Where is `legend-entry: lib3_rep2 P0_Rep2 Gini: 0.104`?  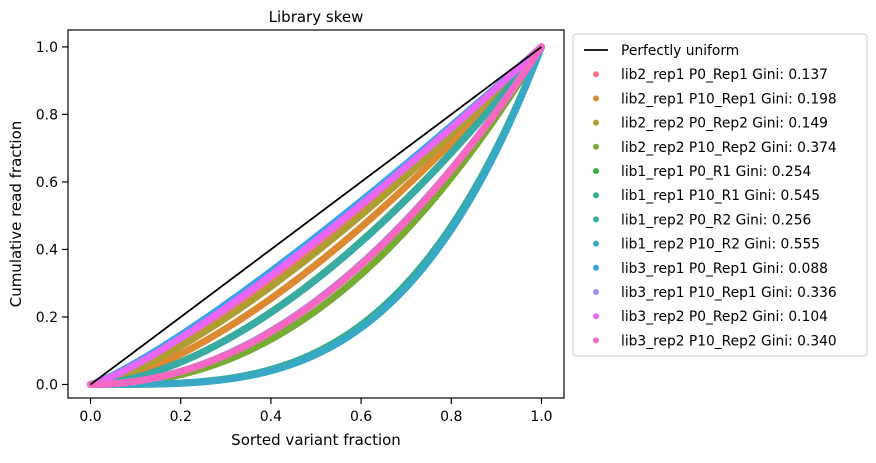
legend-entry: lib3_rep2 P0_Rep2 Gini: 0.104 is located at coordinates (710, 317).